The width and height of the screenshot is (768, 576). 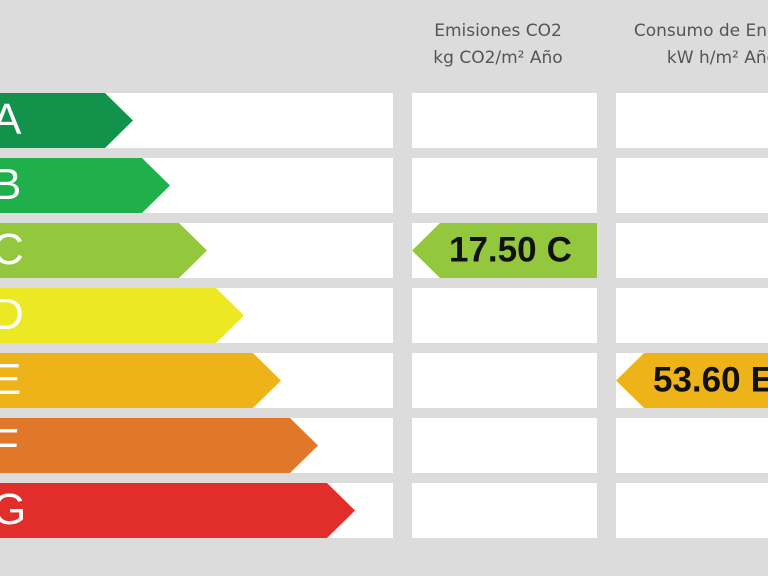 I want to click on column-header: Emisiones CO2, so click(x=498, y=31).